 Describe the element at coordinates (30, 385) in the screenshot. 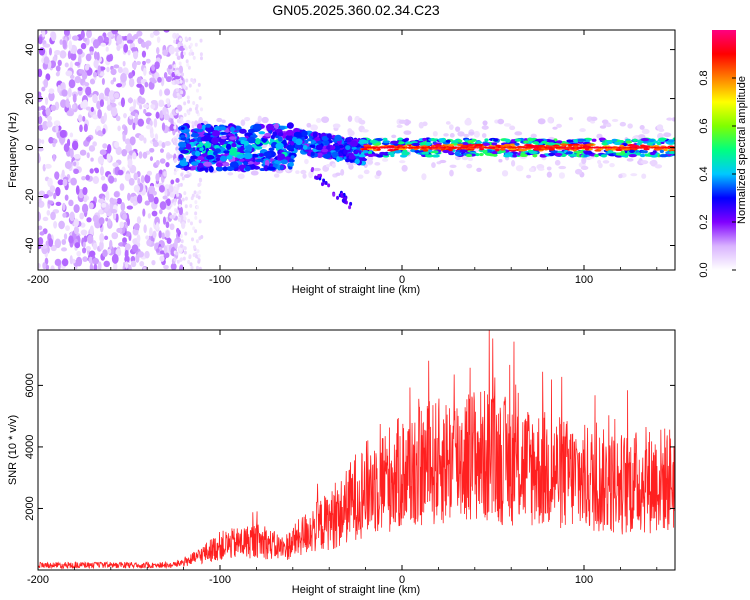

I see `y-tick-label: 6000` at that location.